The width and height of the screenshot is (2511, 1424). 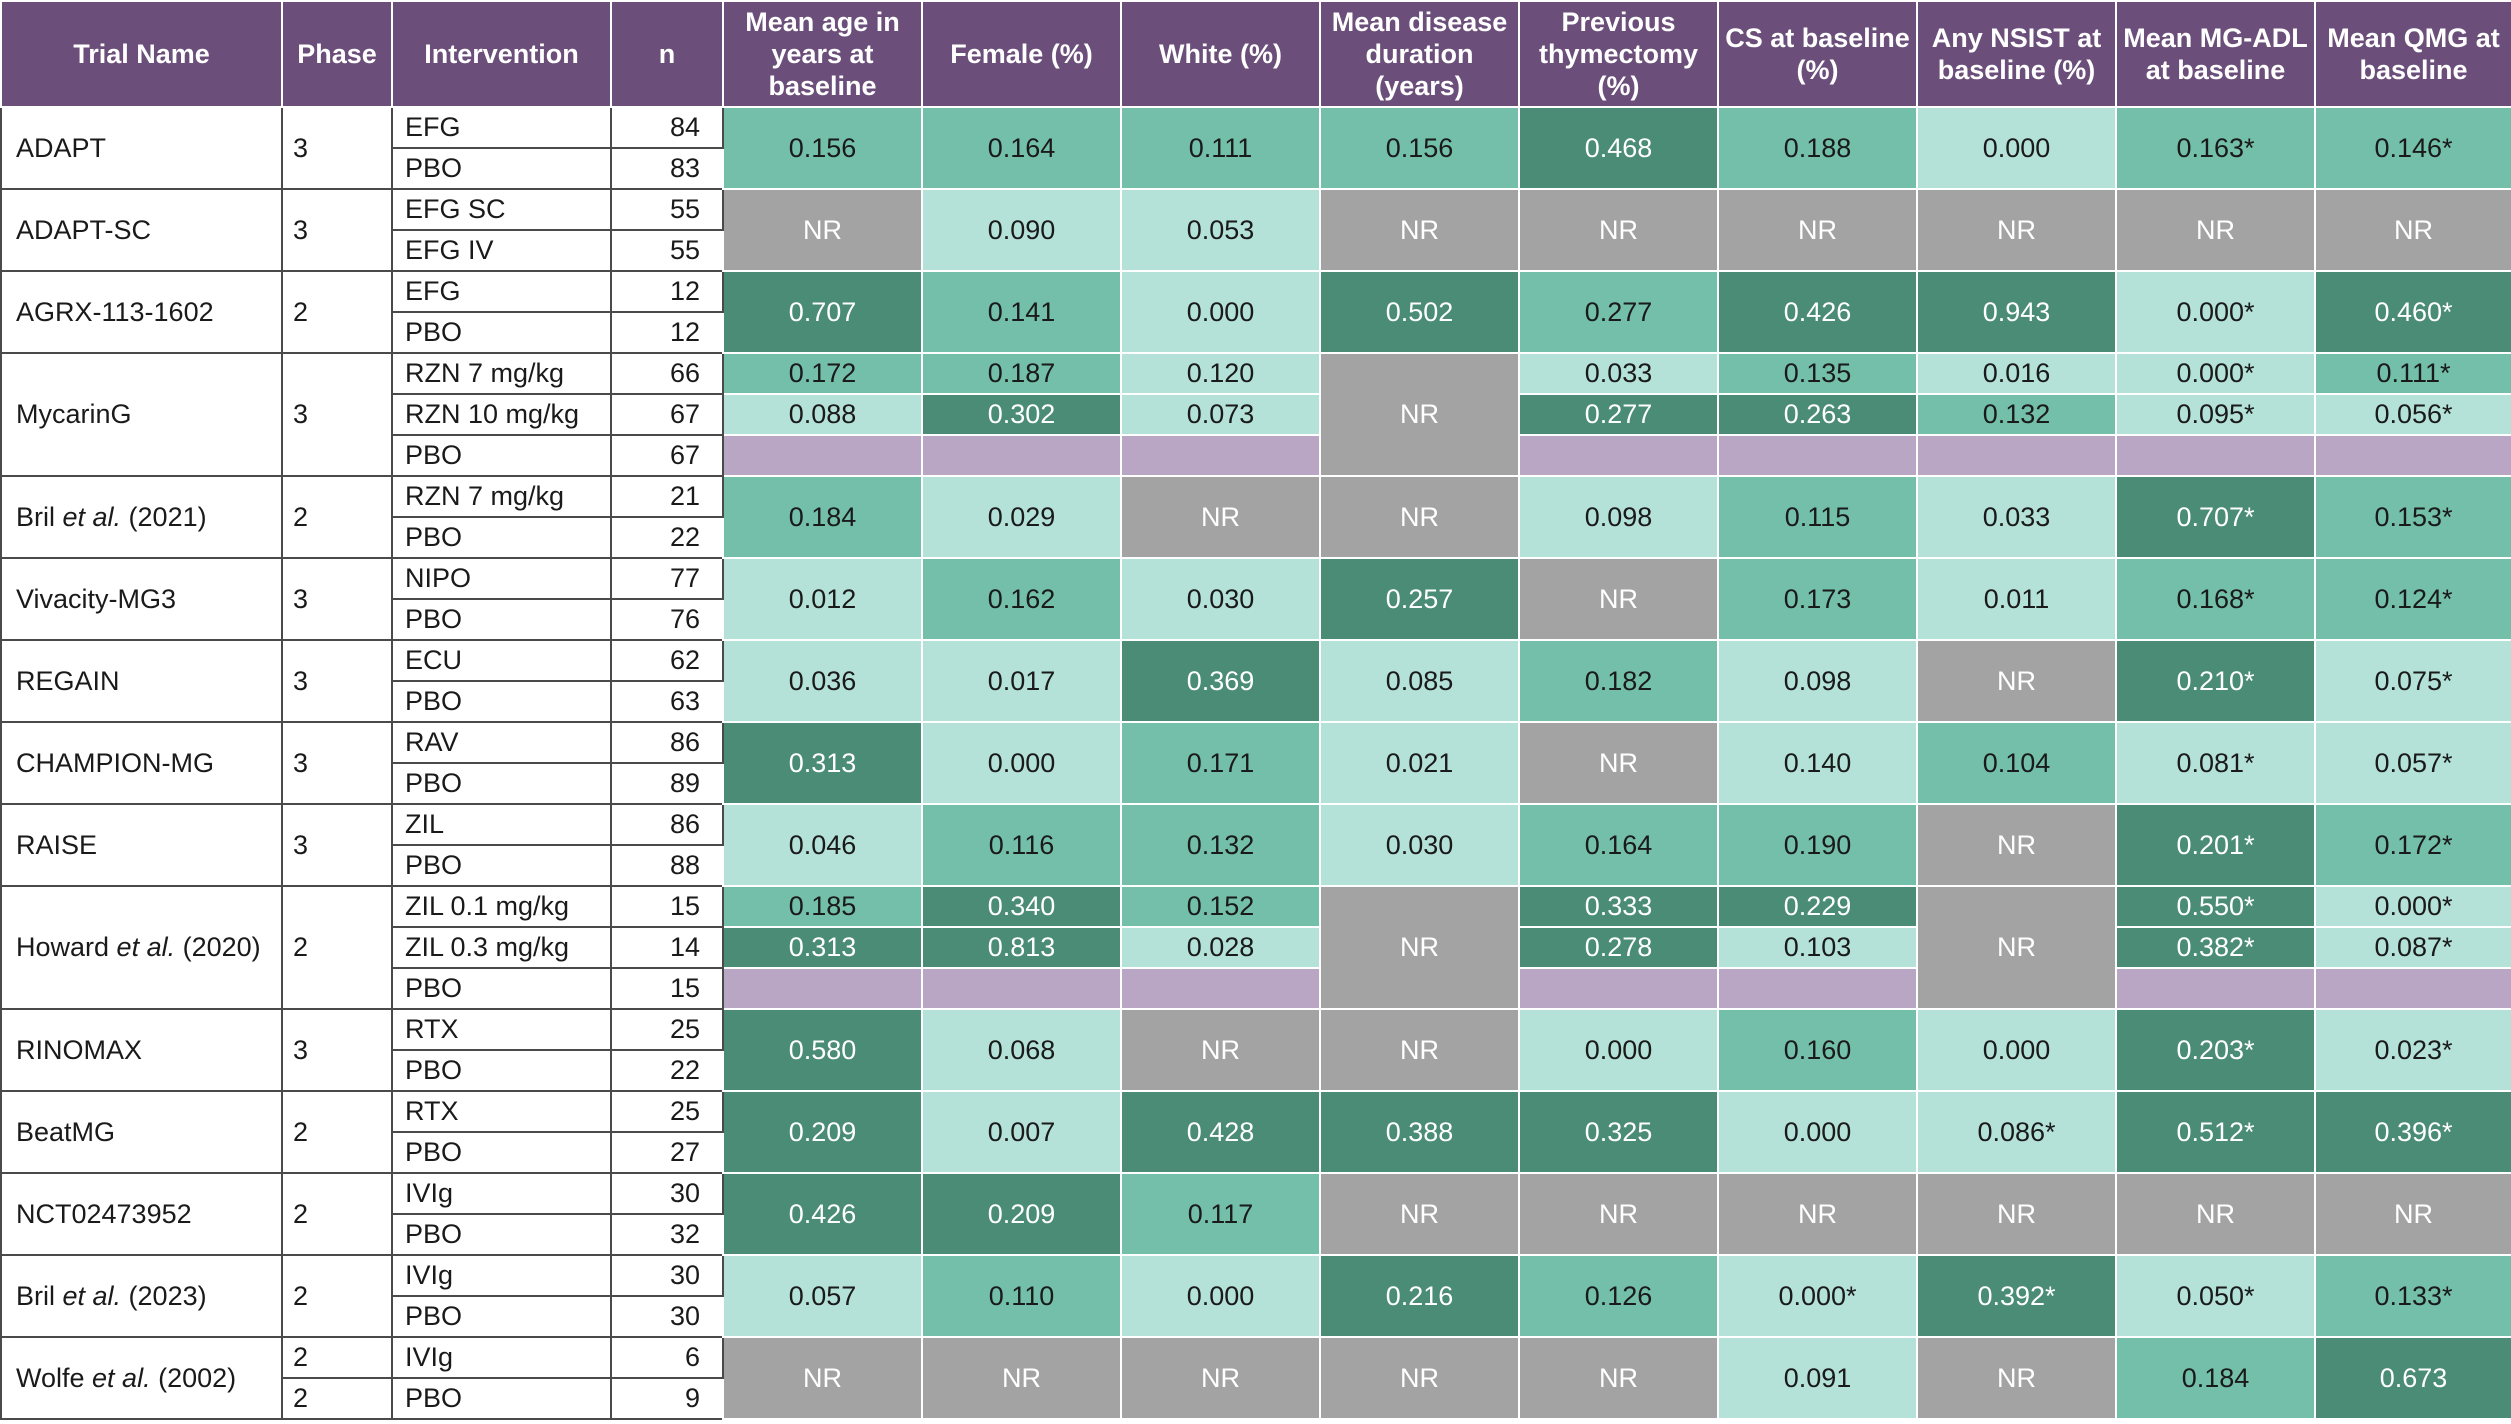 What do you see at coordinates (822, 947) in the screenshot?
I see `value-cell: 0.313` at bounding box center [822, 947].